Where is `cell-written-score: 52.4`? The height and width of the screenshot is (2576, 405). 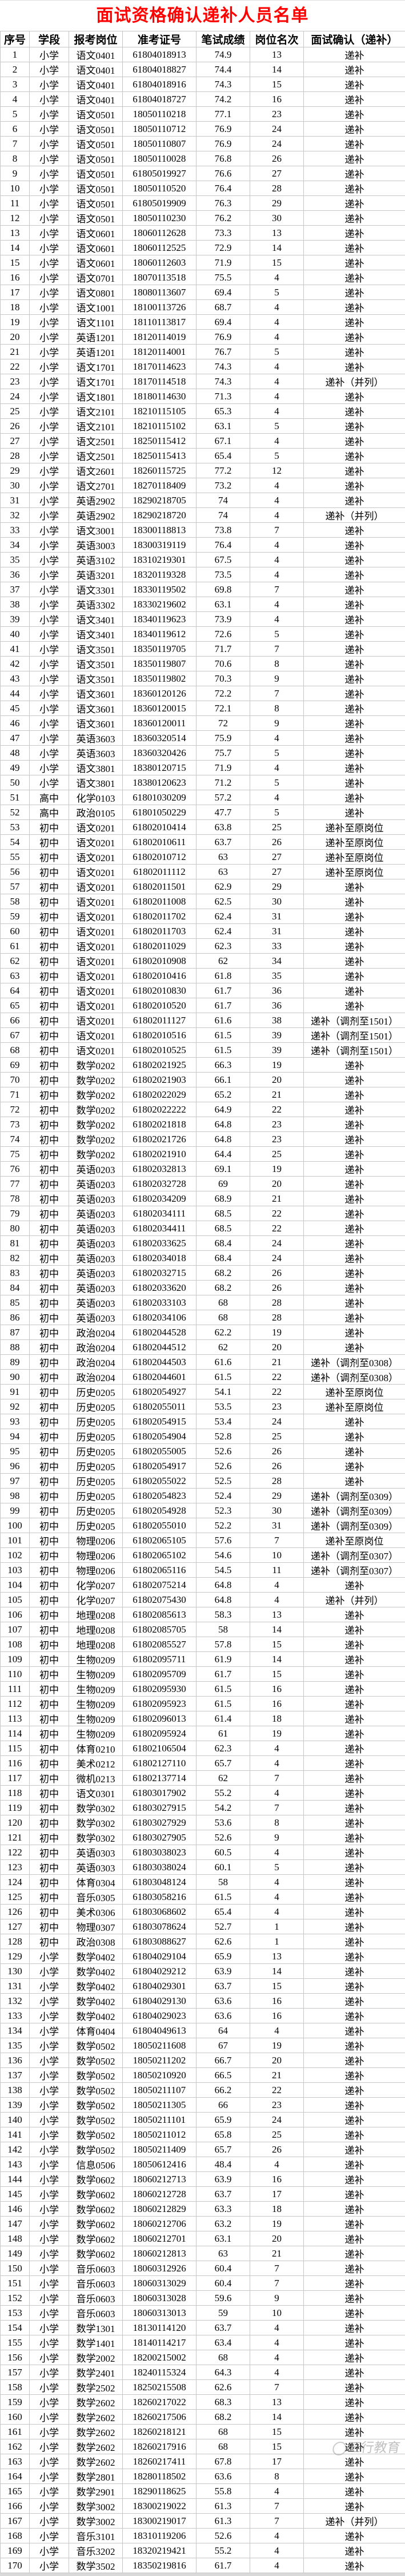
cell-written-score: 52.4 is located at coordinates (224, 1496).